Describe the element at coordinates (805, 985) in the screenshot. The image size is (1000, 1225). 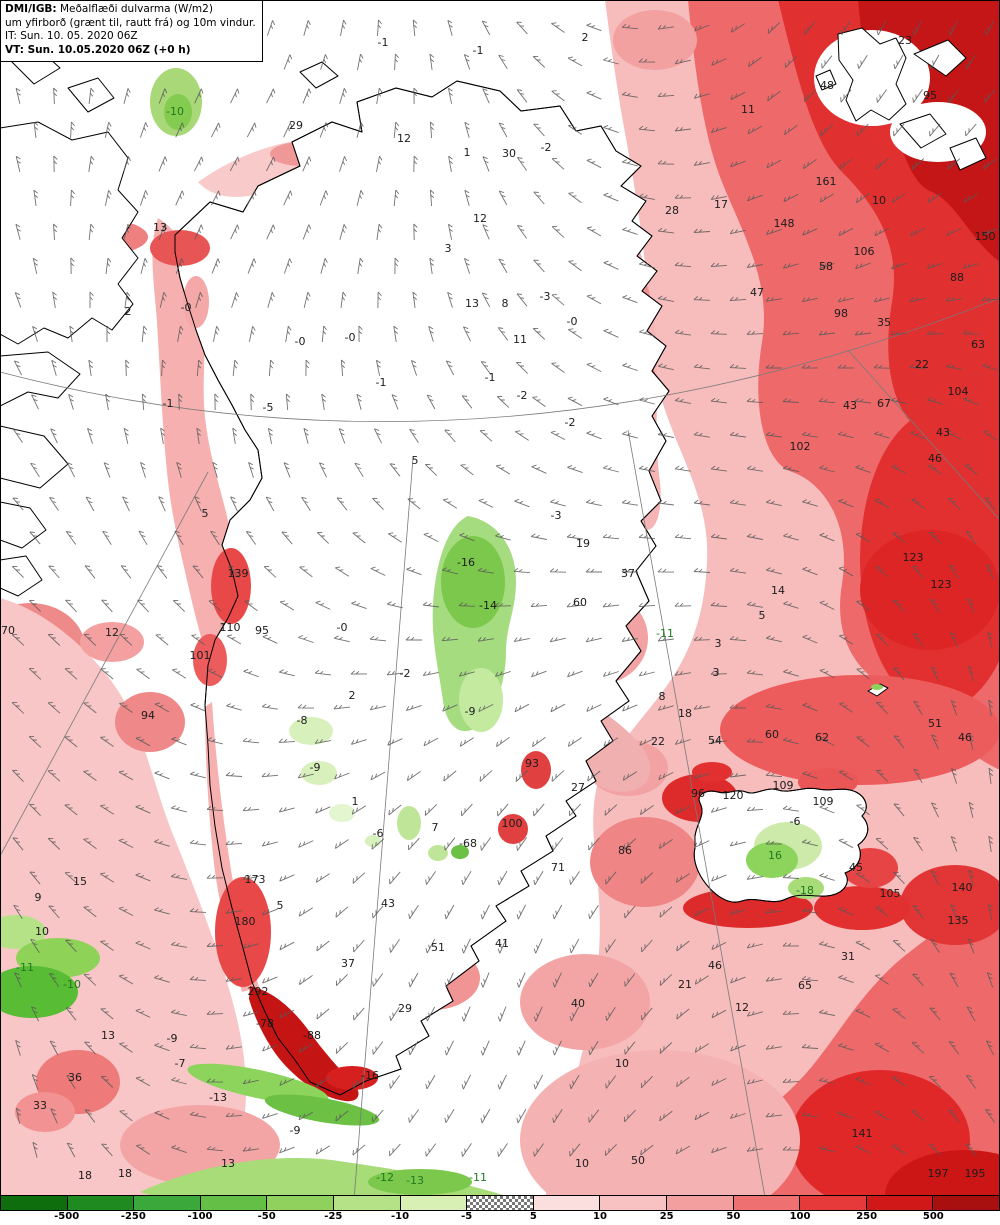
I see `value-label: 65` at that location.